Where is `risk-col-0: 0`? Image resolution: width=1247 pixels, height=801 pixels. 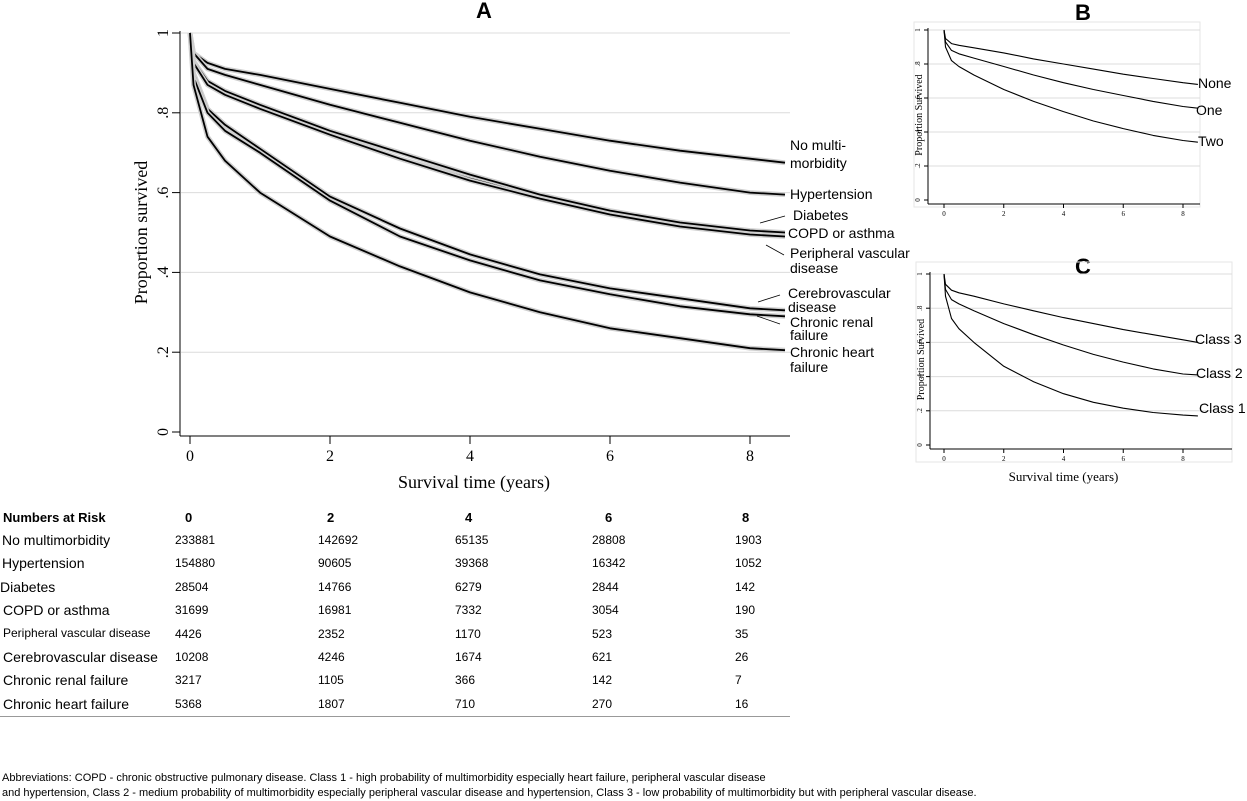 risk-col-0: 0 is located at coordinates (189, 517).